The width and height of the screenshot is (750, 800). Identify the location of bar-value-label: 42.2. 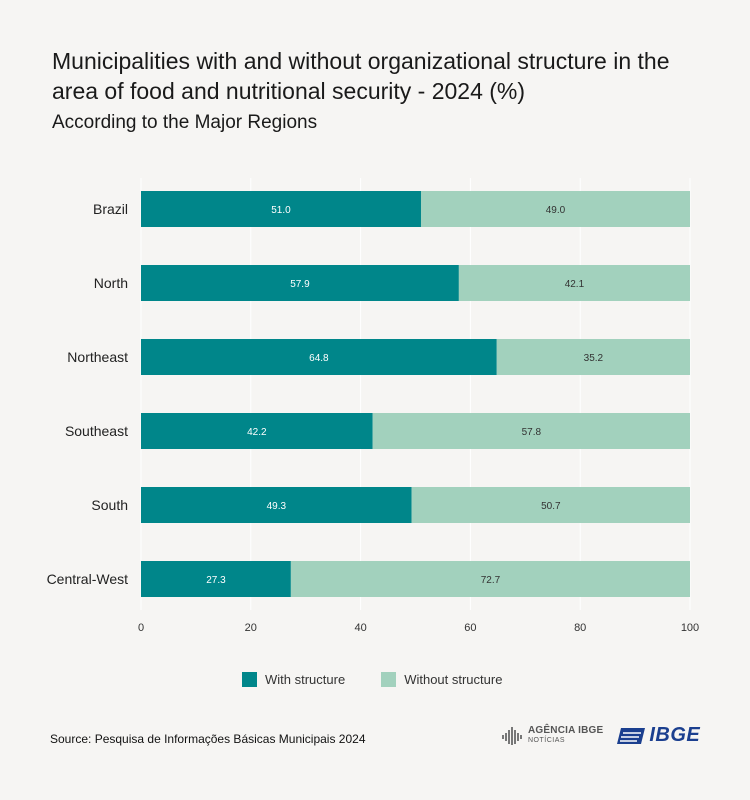
(257, 432).